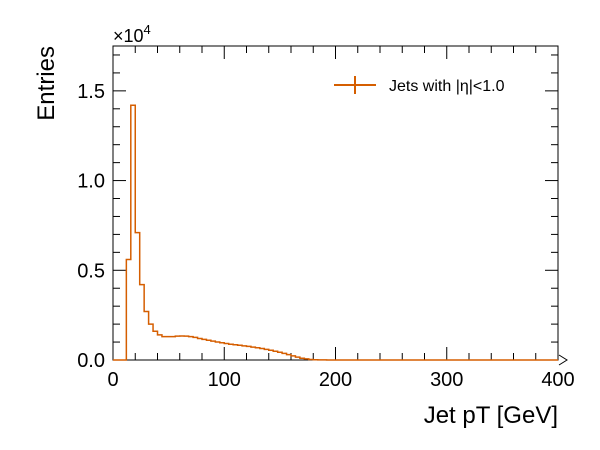 This screenshot has height=450, width=600. What do you see at coordinates (132, 34) in the screenshot?
I see `y-multiplier: ×10⁴` at bounding box center [132, 34].